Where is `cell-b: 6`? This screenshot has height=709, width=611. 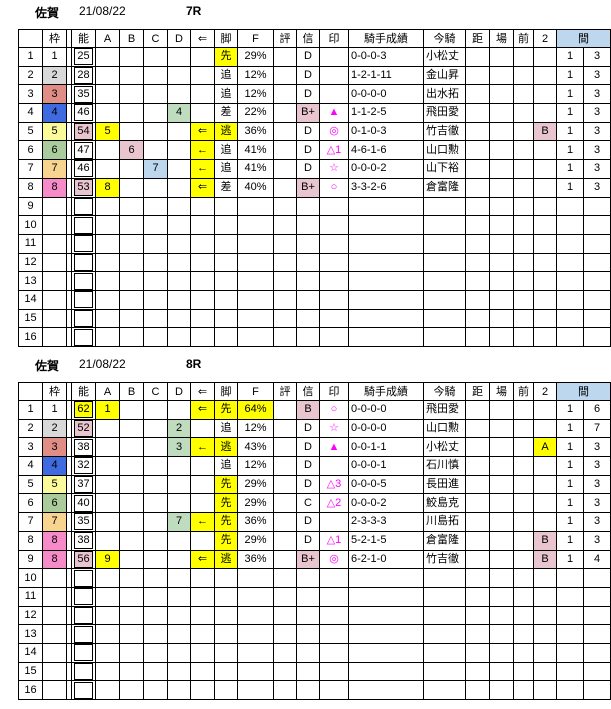
cell-b: 6 is located at coordinates (131, 150).